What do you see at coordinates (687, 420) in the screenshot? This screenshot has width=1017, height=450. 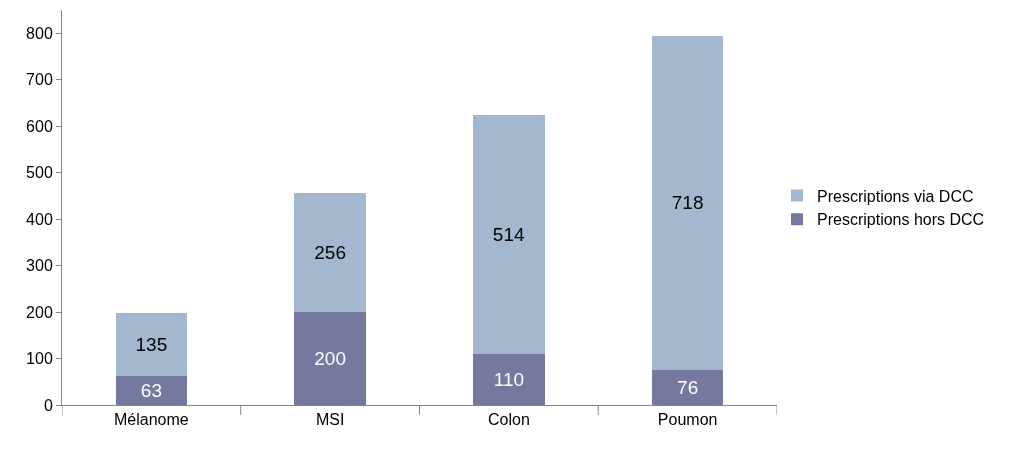 I see `x-tick-label: Poumon` at bounding box center [687, 420].